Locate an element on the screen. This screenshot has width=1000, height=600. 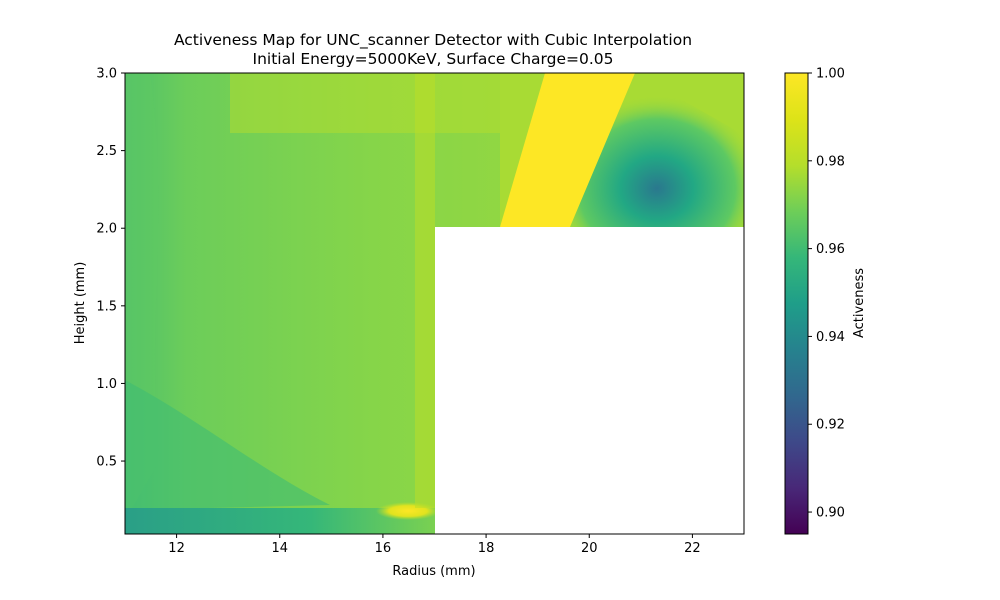
y-axis-ticks: 0.5 1.0 1.5 2.0 2.5 3.0 is located at coordinates (110, 268).